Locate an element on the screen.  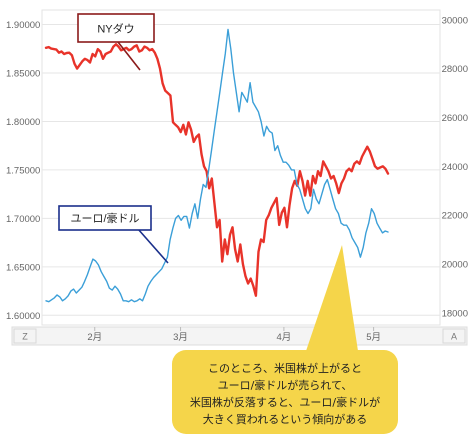
ny-dow-callout: NYダウ is located at coordinates (116, 42).